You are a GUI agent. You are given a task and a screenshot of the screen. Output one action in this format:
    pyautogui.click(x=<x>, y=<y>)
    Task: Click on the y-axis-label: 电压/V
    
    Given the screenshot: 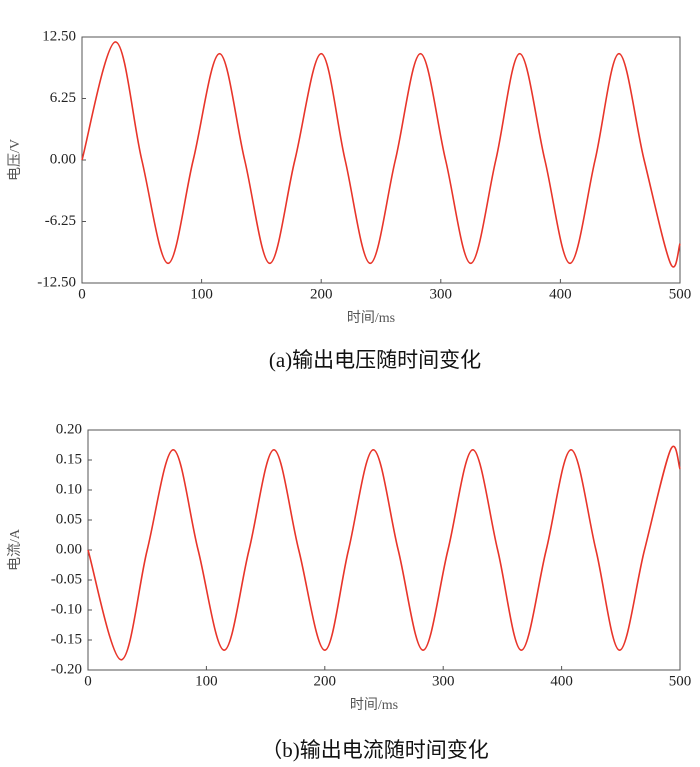 What is the action you would take?
    pyautogui.click(x=15, y=160)
    